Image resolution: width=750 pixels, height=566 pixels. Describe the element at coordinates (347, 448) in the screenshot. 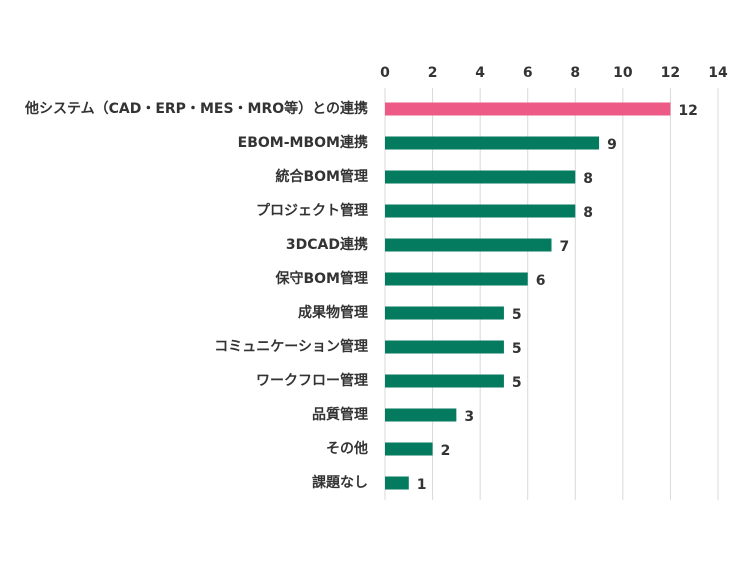

I see `y-tick-label: その他` at that location.